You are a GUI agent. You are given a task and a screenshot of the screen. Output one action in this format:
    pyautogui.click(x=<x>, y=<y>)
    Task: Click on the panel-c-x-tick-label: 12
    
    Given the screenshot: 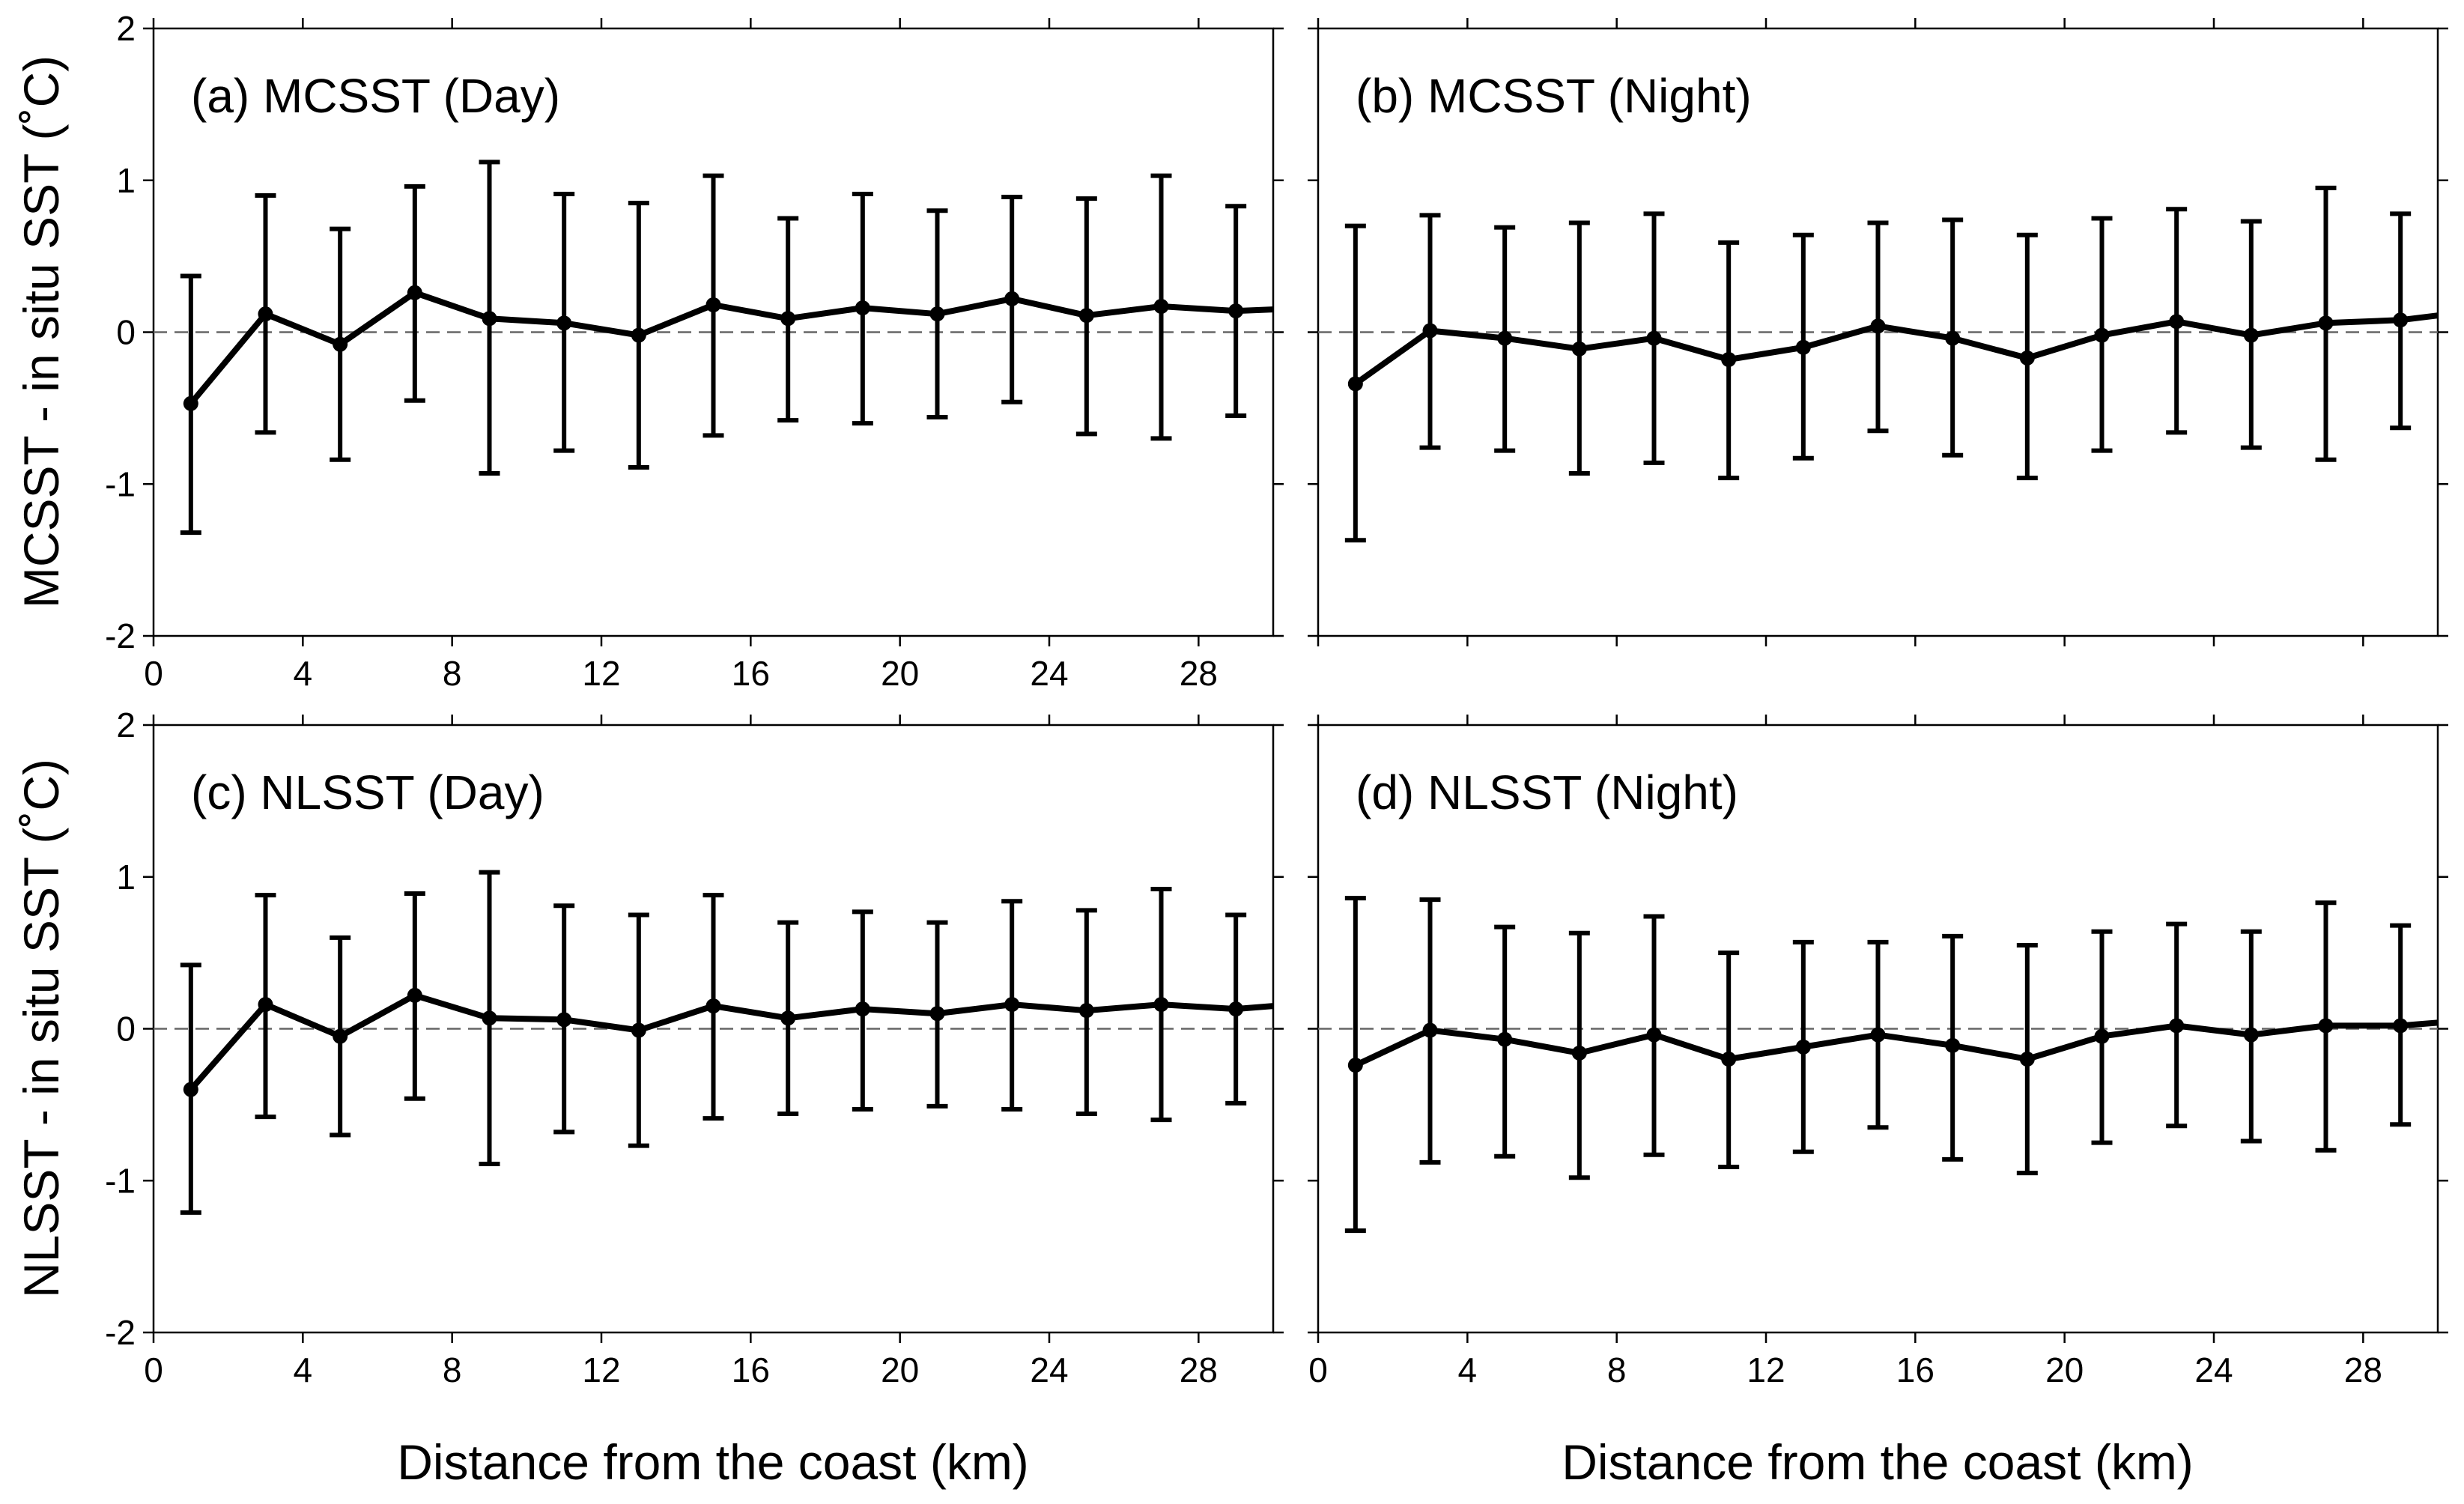 What is the action you would take?
    pyautogui.click(x=601, y=1369)
    